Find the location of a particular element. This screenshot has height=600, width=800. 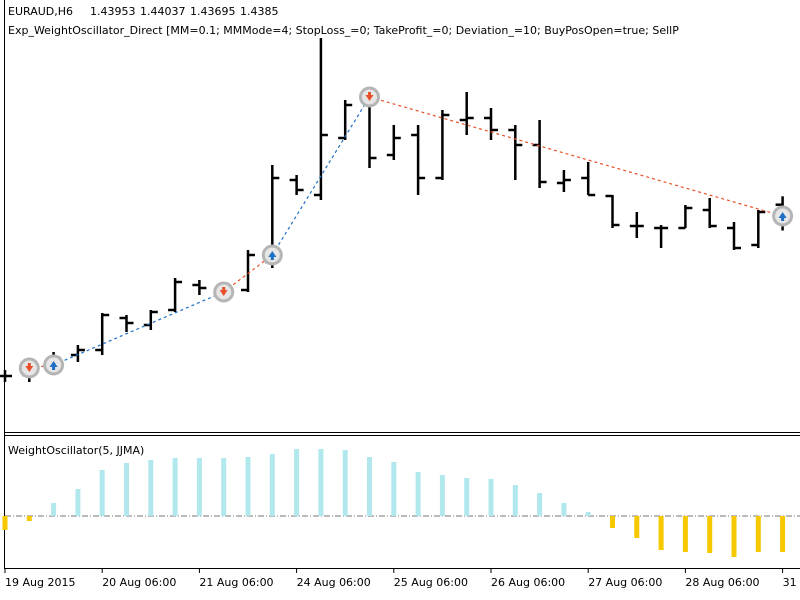

x-tick-label: 31 is located at coordinates (790, 582).